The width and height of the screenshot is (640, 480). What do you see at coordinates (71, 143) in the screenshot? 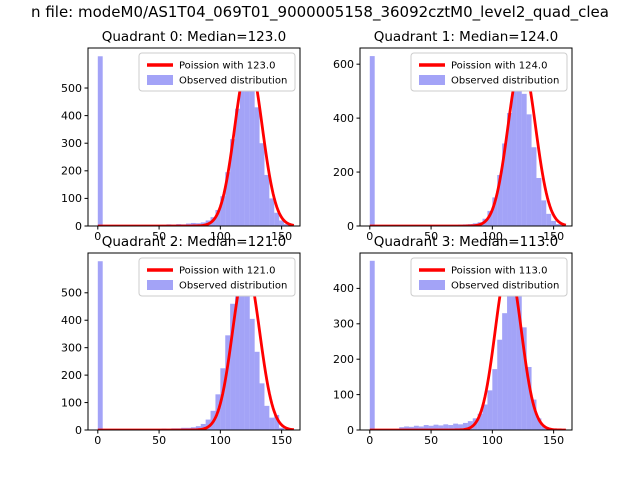
I see `y-tick-label: 300` at bounding box center [71, 143].